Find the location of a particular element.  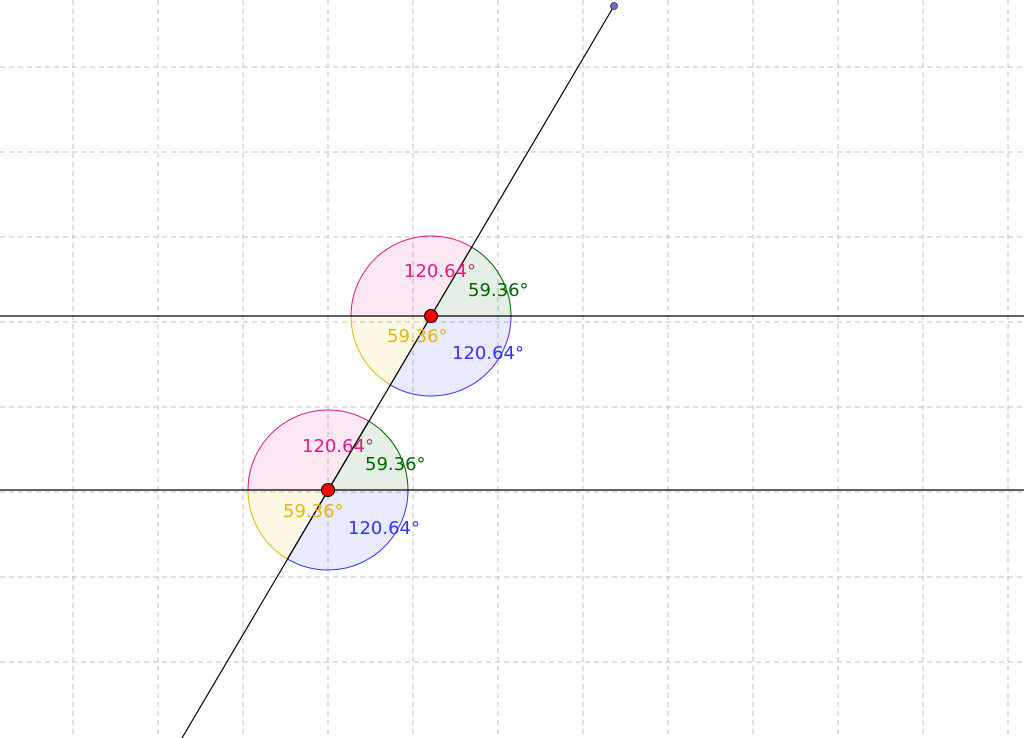

angle-sector-lower-bottom-right is located at coordinates (347, 530).